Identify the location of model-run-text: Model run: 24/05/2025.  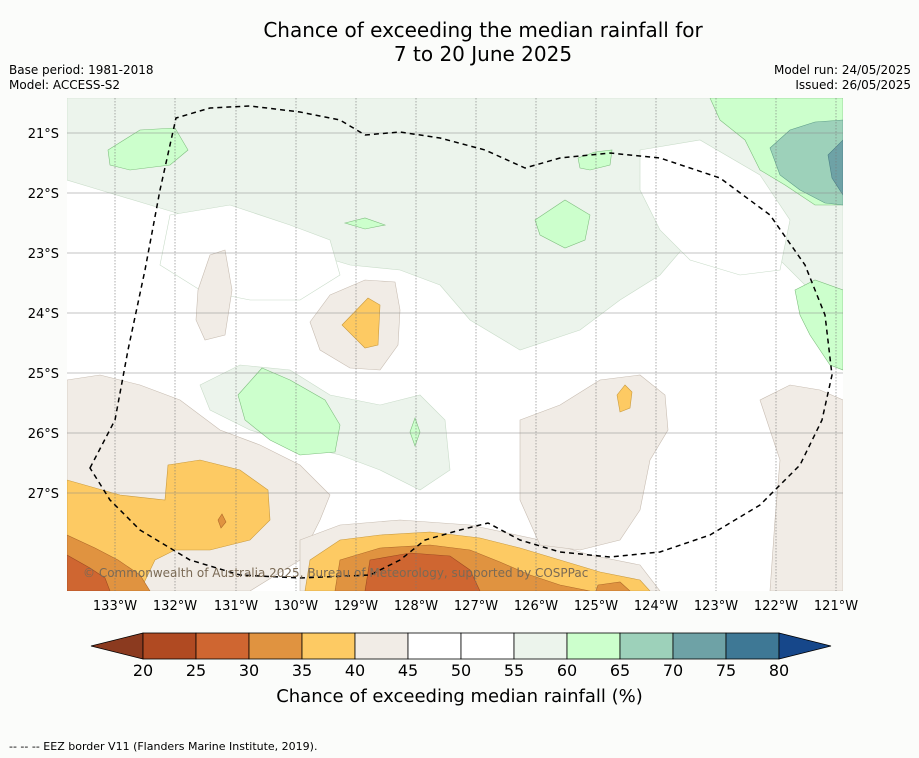
(842, 70).